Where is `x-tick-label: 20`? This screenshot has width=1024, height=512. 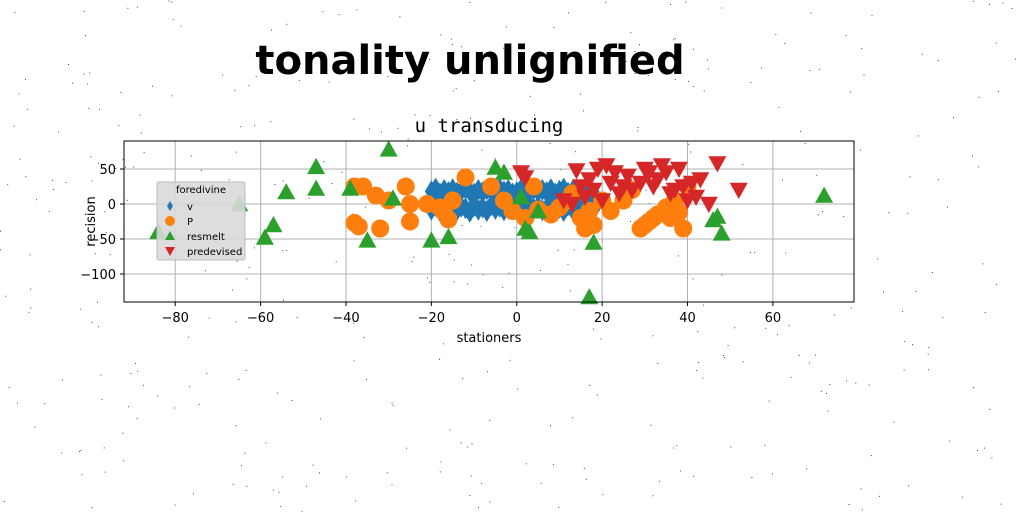
x-tick-label: 20 is located at coordinates (602, 318).